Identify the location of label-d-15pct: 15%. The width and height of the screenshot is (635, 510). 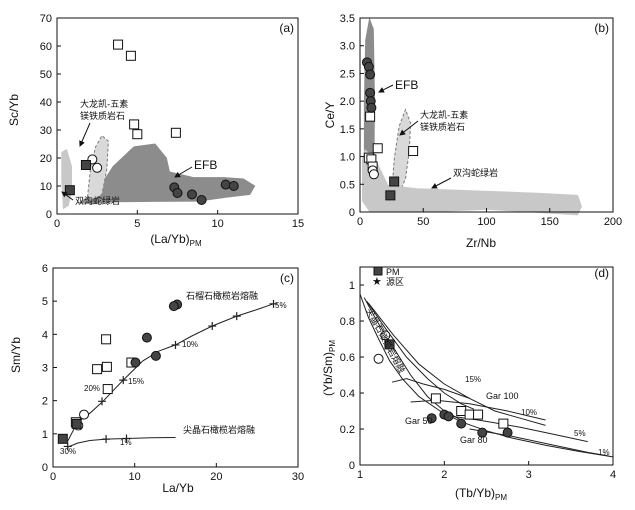
(473, 379).